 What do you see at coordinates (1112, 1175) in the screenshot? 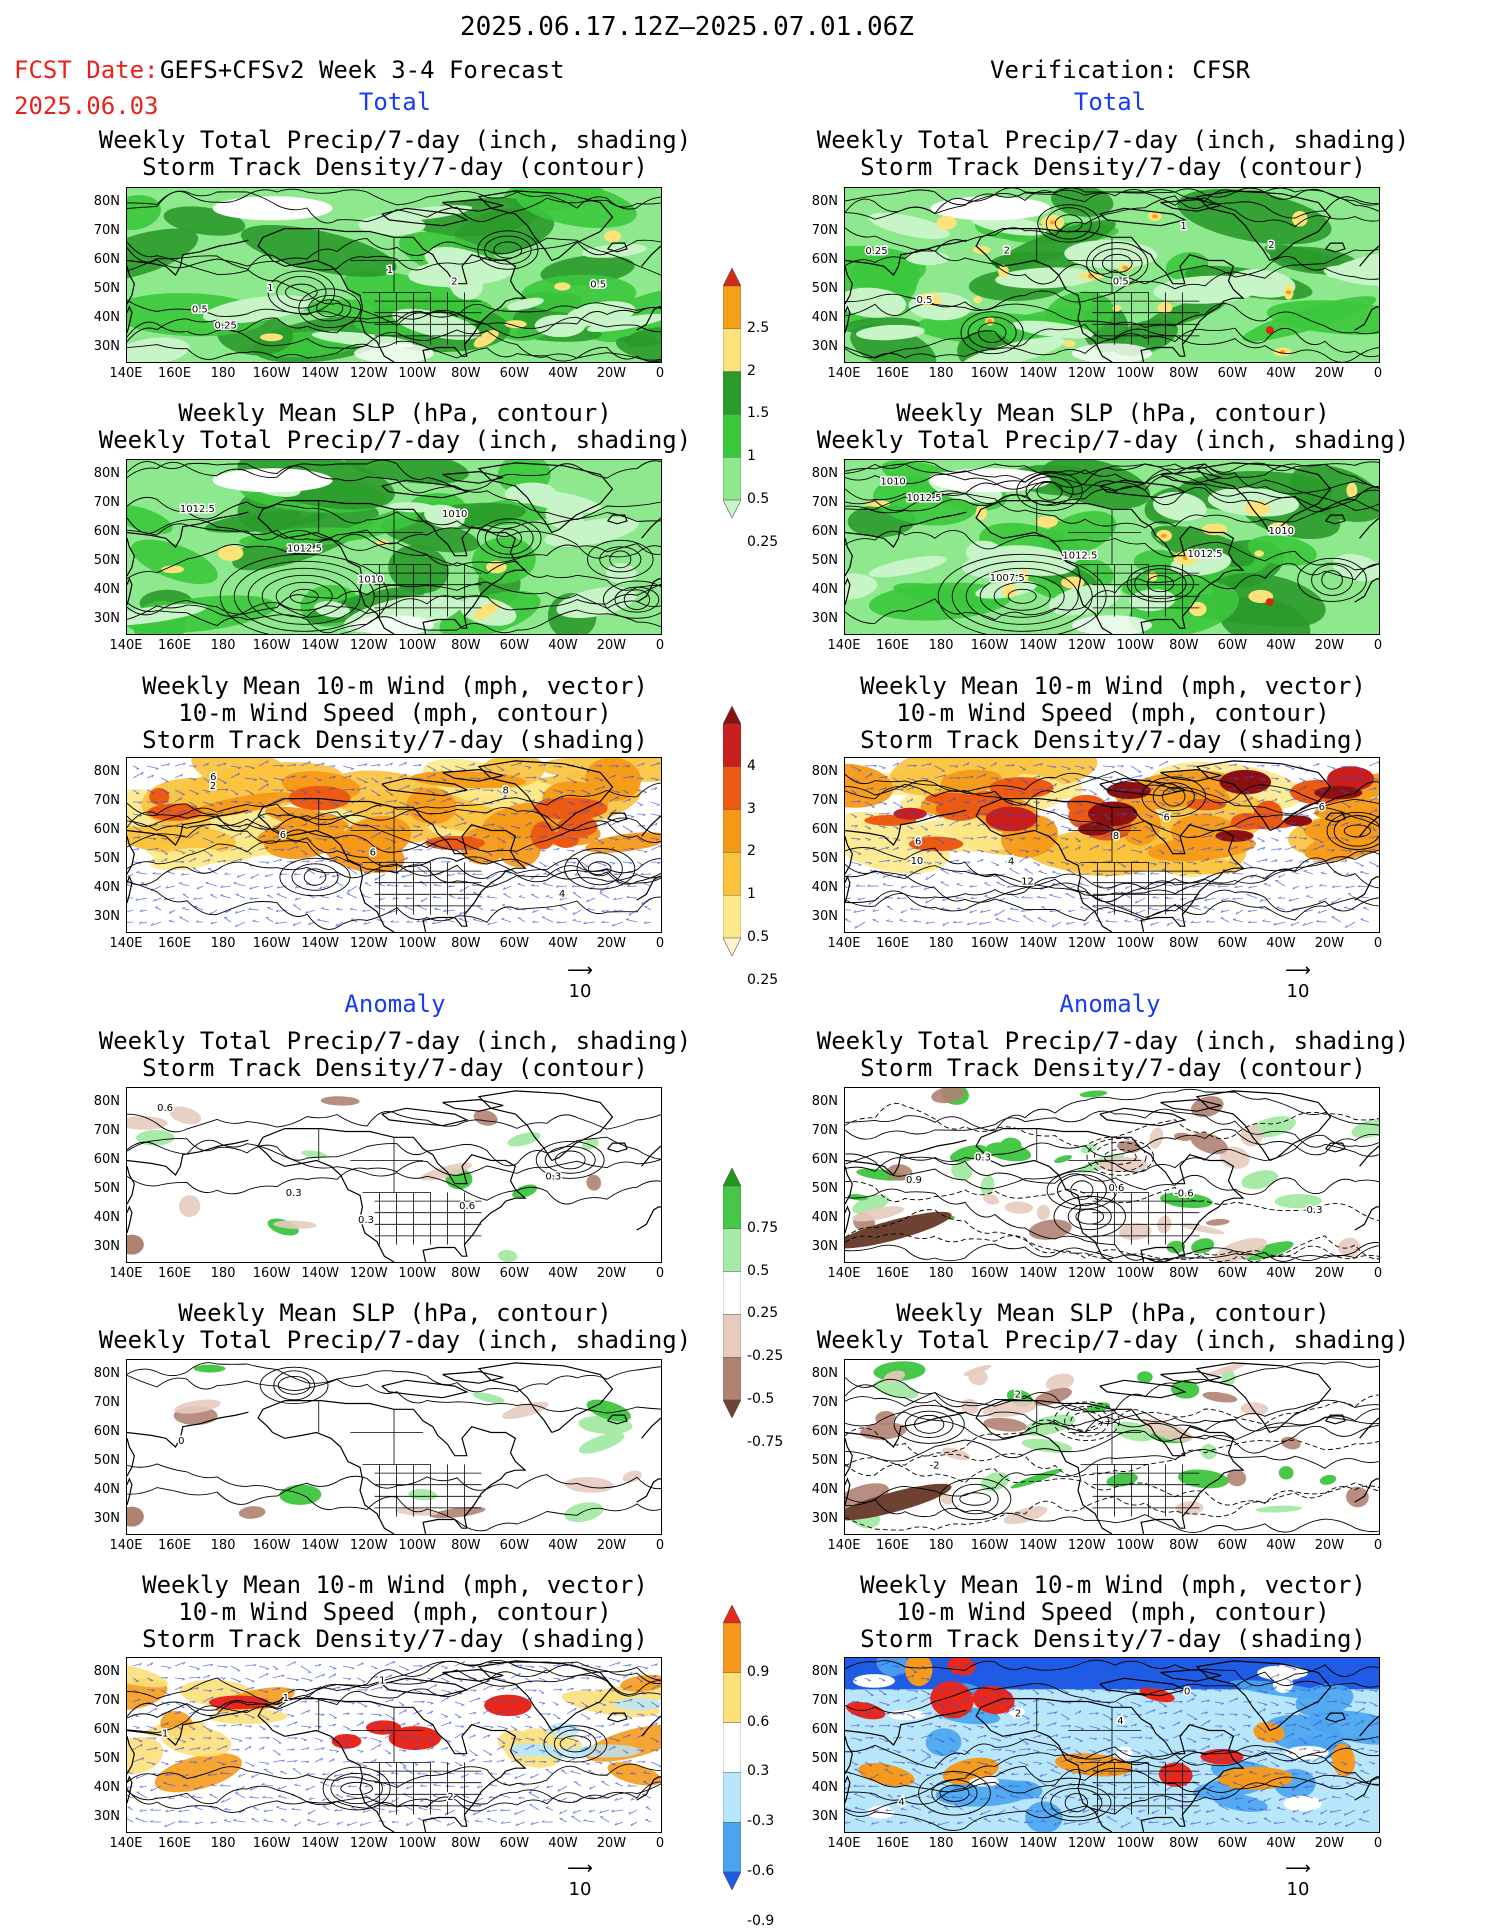
I see `map-canvas: 0.90.30.6-0.6-0.3` at bounding box center [1112, 1175].